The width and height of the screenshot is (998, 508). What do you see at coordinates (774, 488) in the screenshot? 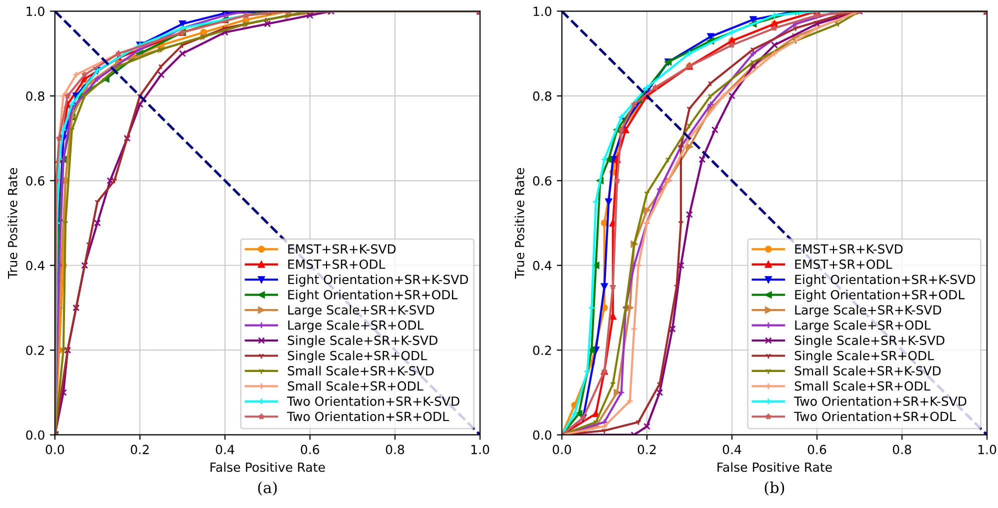
I see `text: (b)` at bounding box center [774, 488].